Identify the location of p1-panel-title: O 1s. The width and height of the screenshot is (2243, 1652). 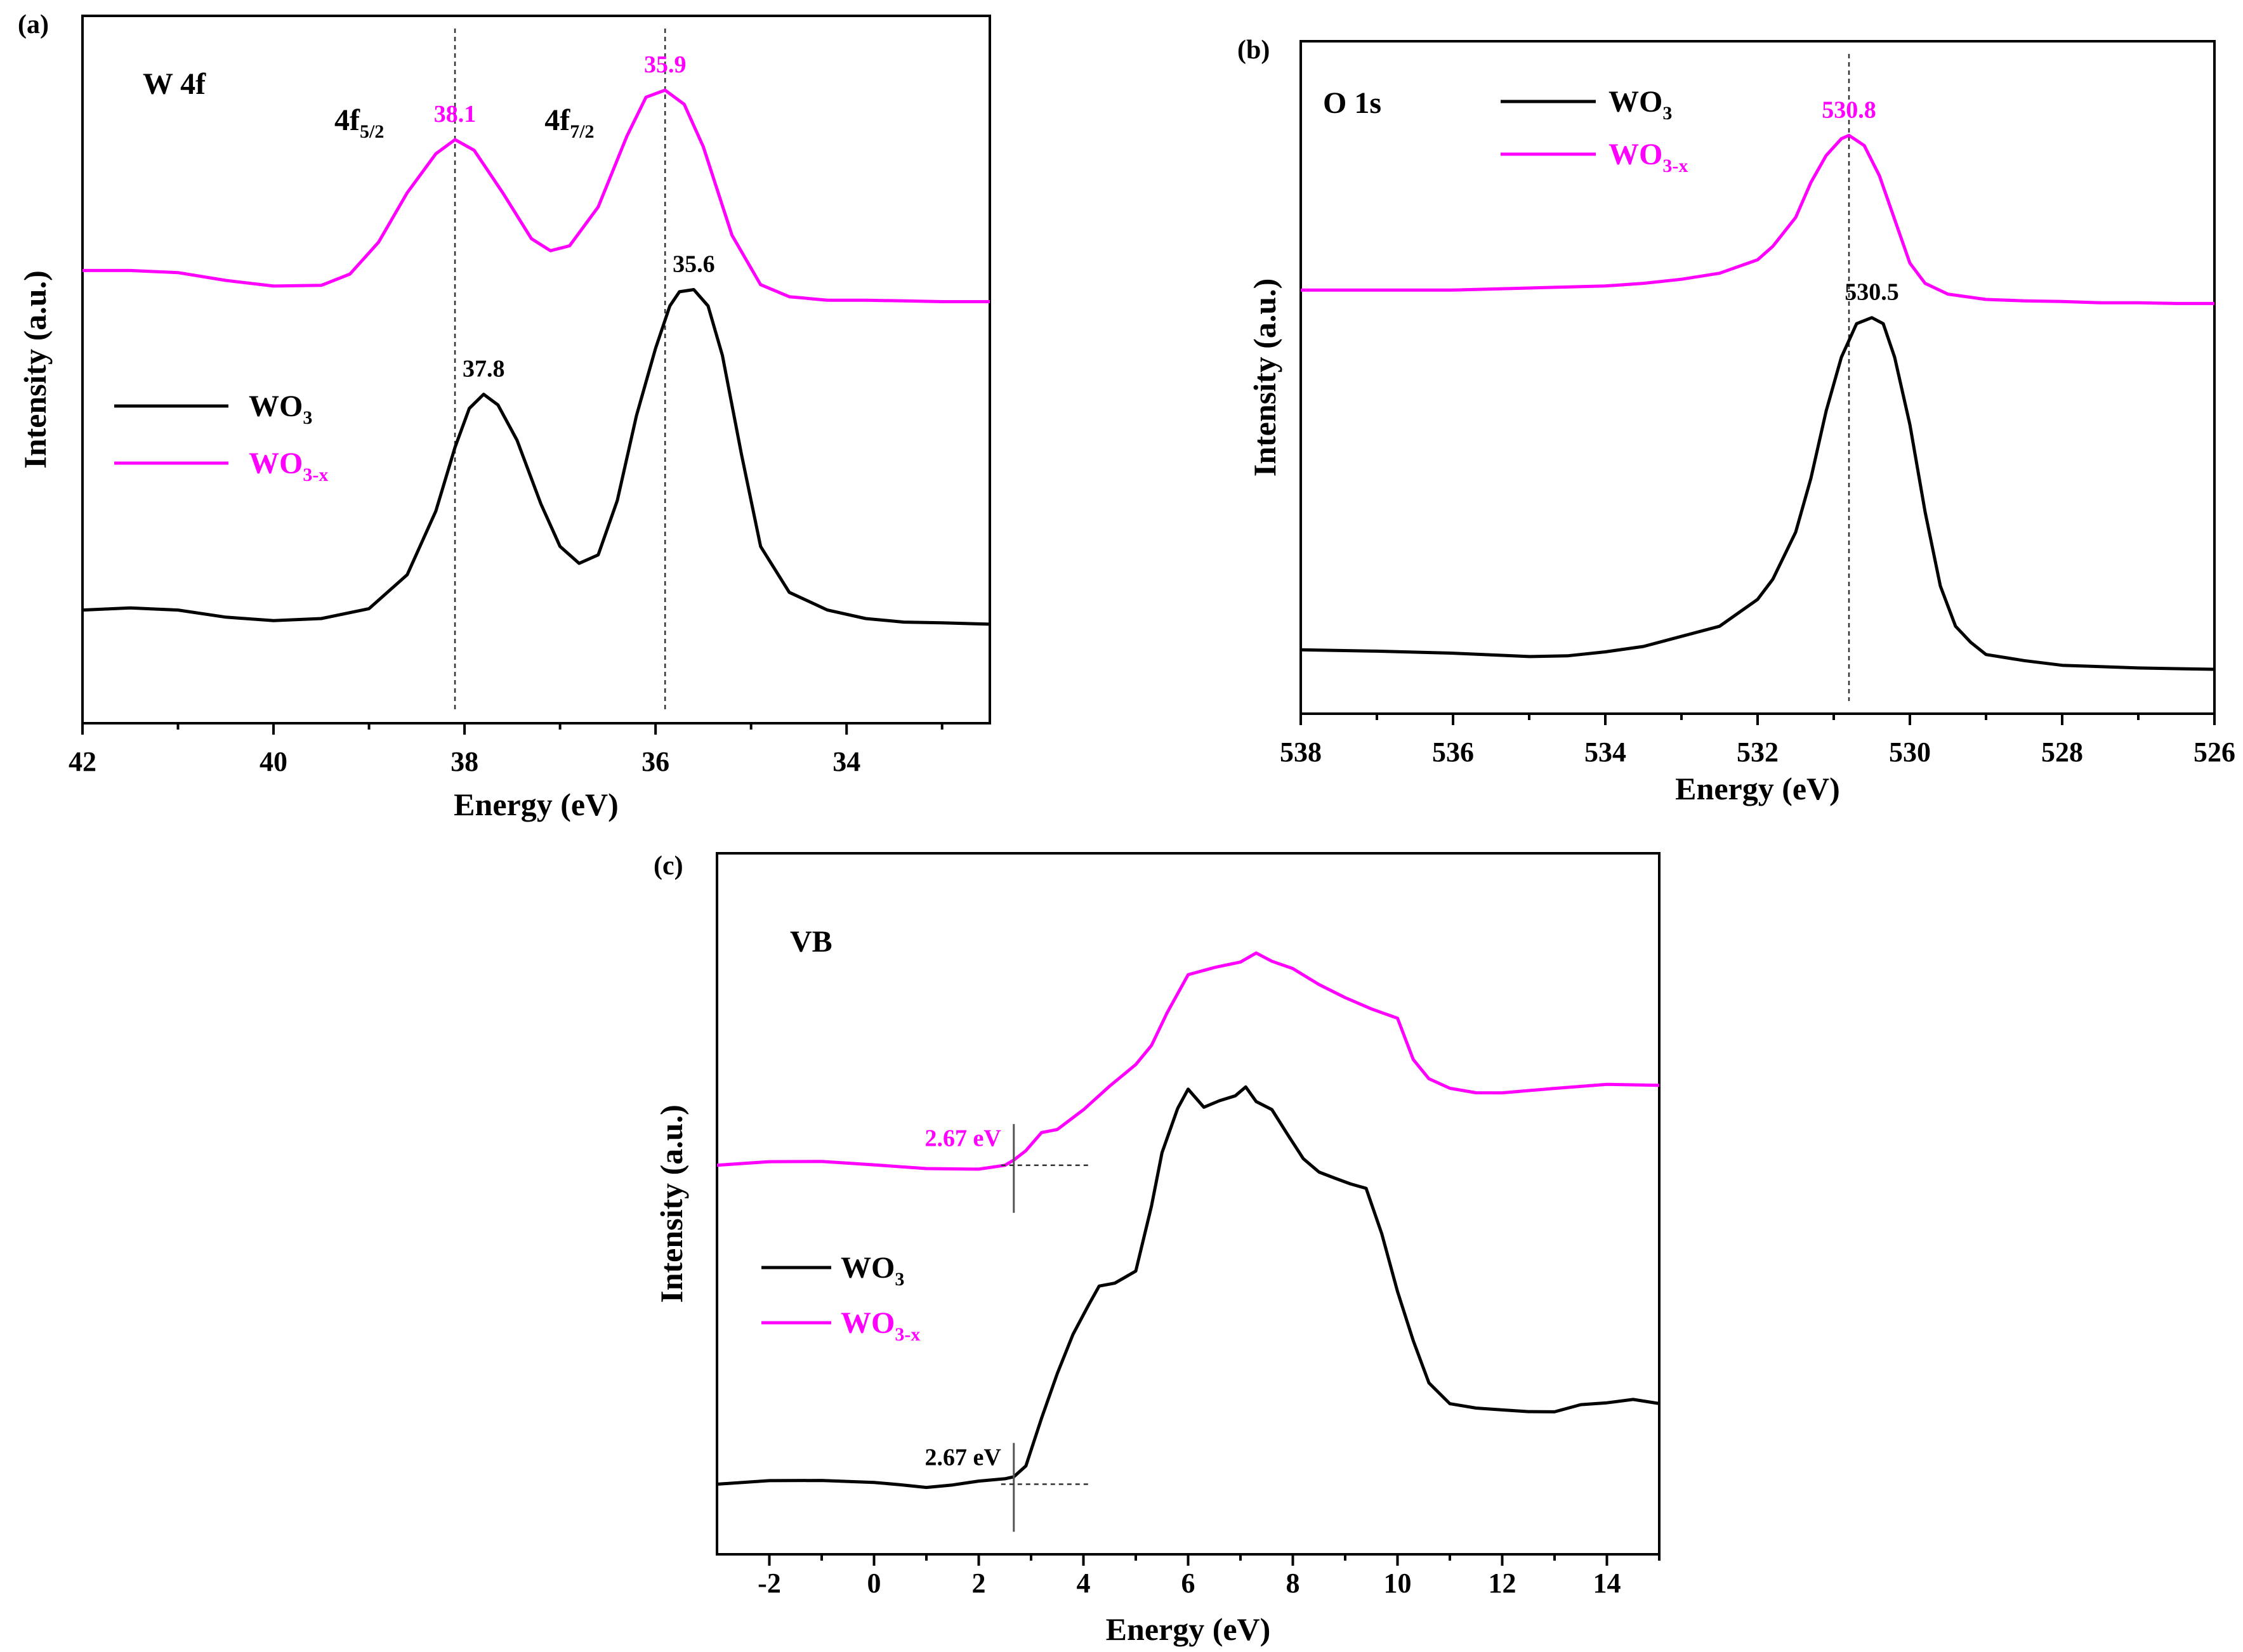
(1352, 103).